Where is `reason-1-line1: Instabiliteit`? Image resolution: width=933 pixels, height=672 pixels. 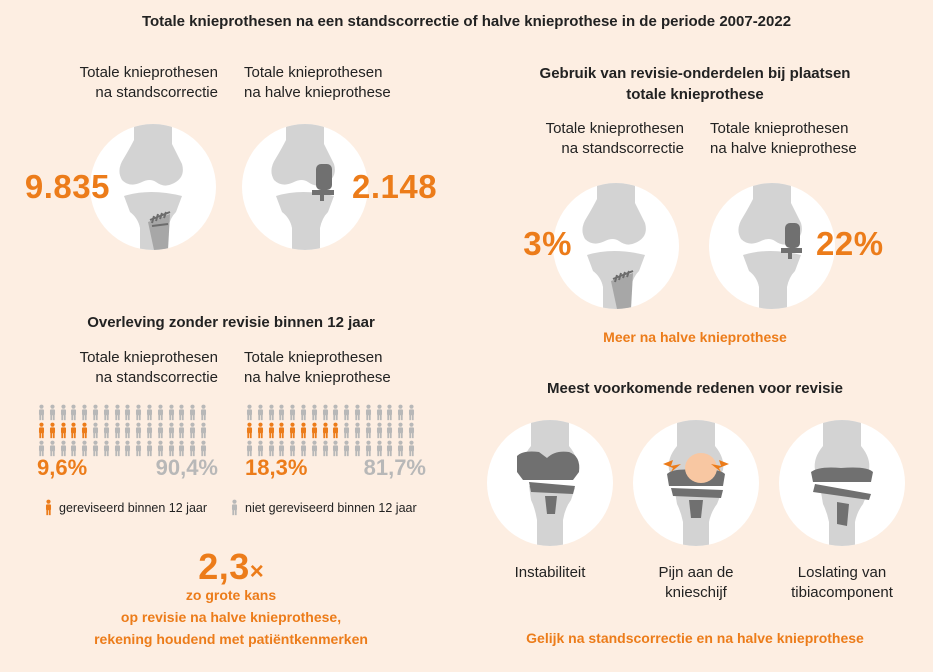 reason-1-line1: Instabiliteit is located at coordinates (550, 572).